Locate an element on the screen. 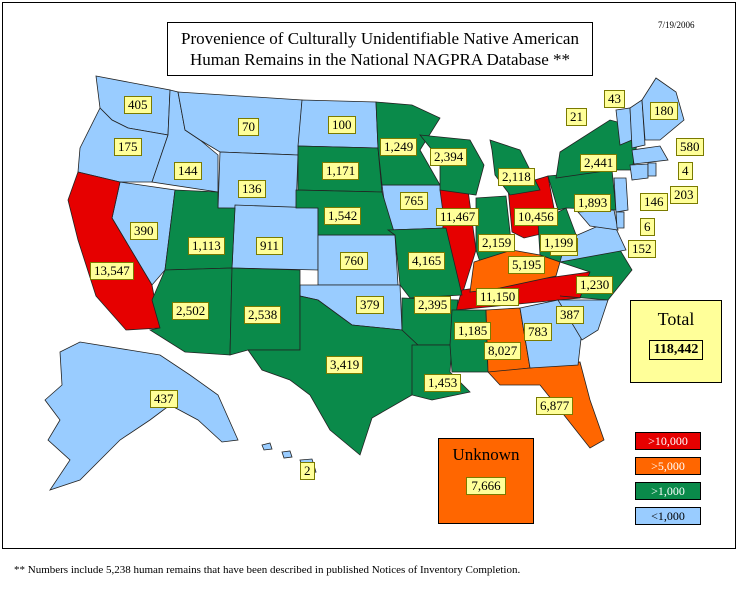  label-ca: 13,547 is located at coordinates (112, 271).